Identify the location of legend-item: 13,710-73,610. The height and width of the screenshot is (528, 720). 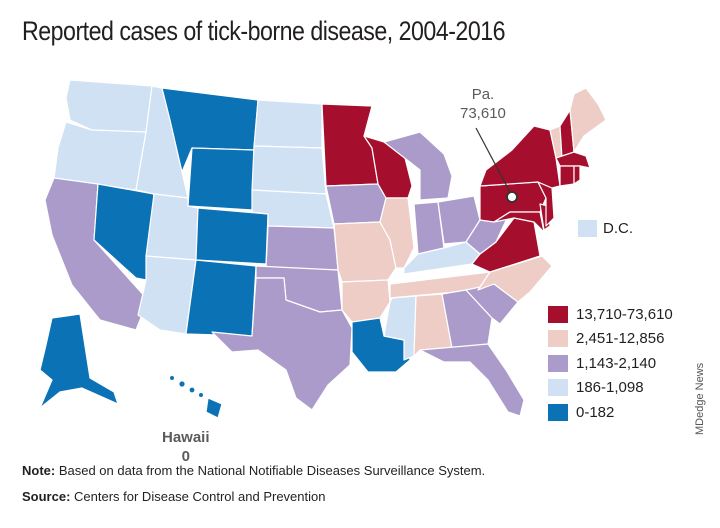
(610, 314).